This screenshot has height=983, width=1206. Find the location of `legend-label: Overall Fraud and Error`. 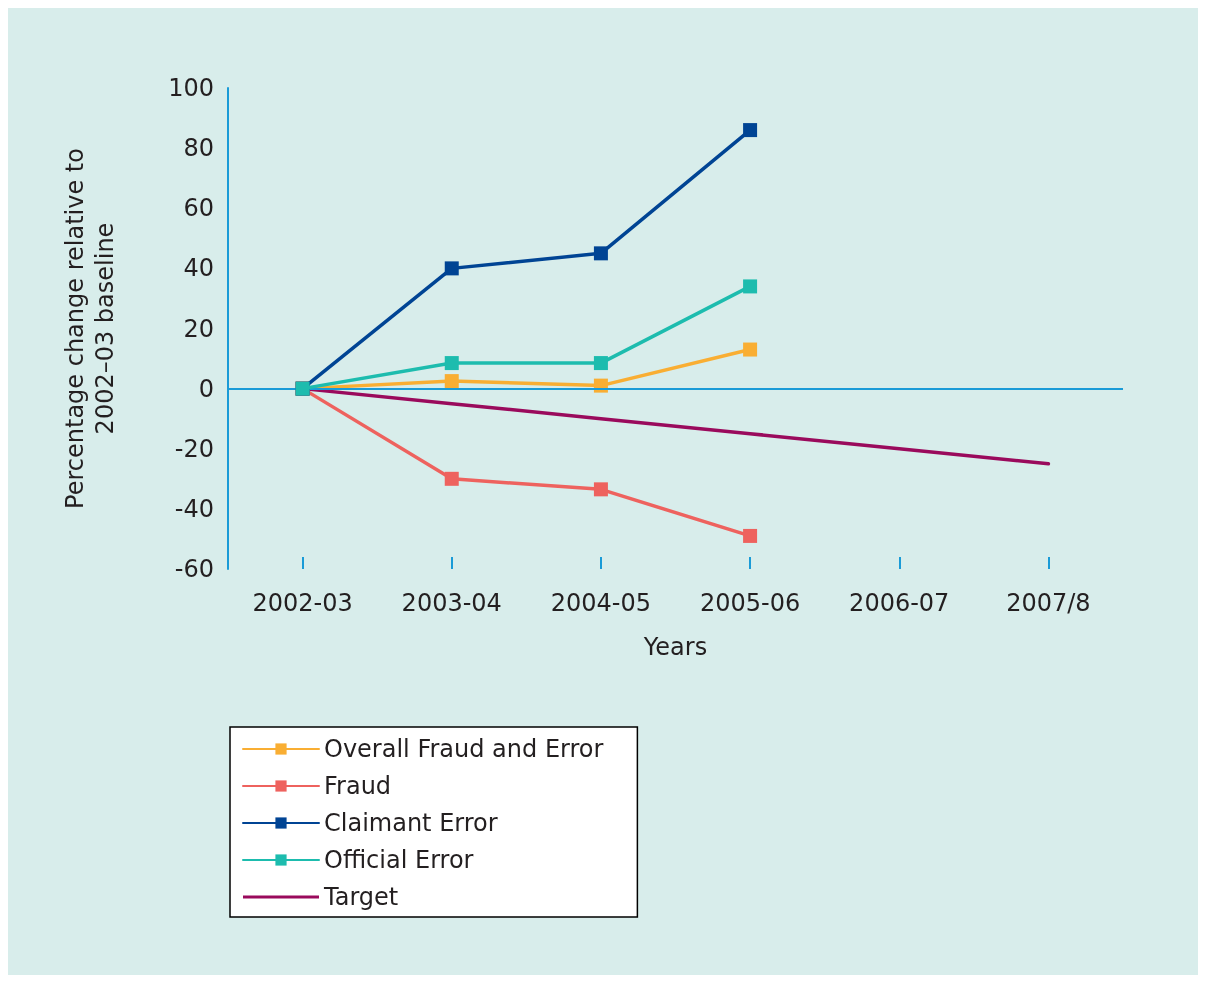

legend-label: Overall Fraud and Error is located at coordinates (464, 749).